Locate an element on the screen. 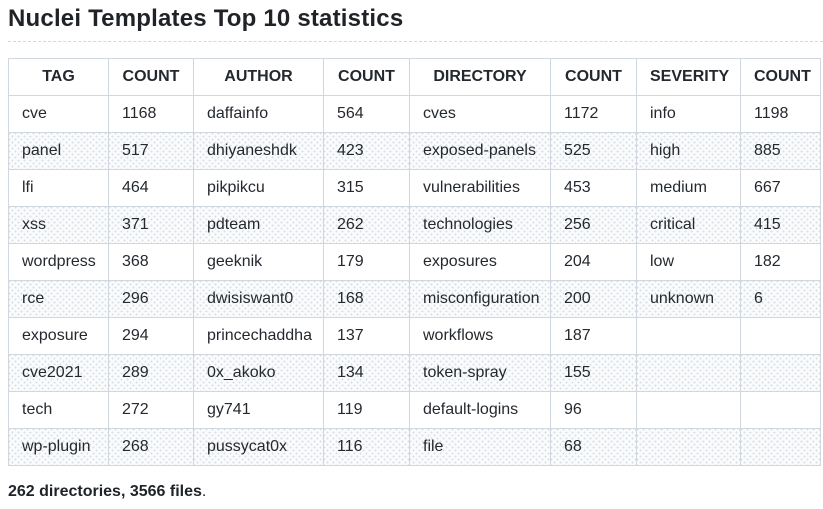  table-cell: geeknik is located at coordinates (258, 262).